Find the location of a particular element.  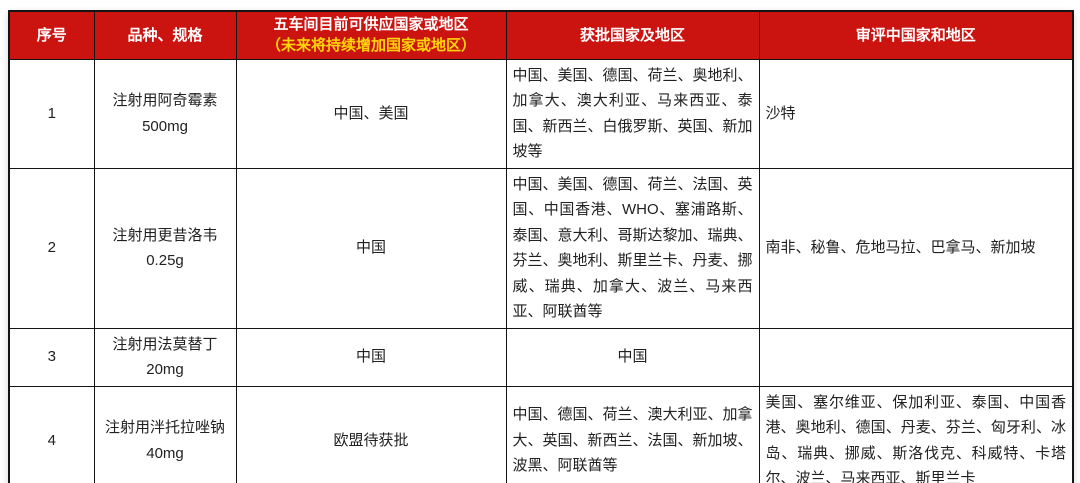

col-header-supply-label: 五车间目前可供应国家或地区 is located at coordinates (371, 25).